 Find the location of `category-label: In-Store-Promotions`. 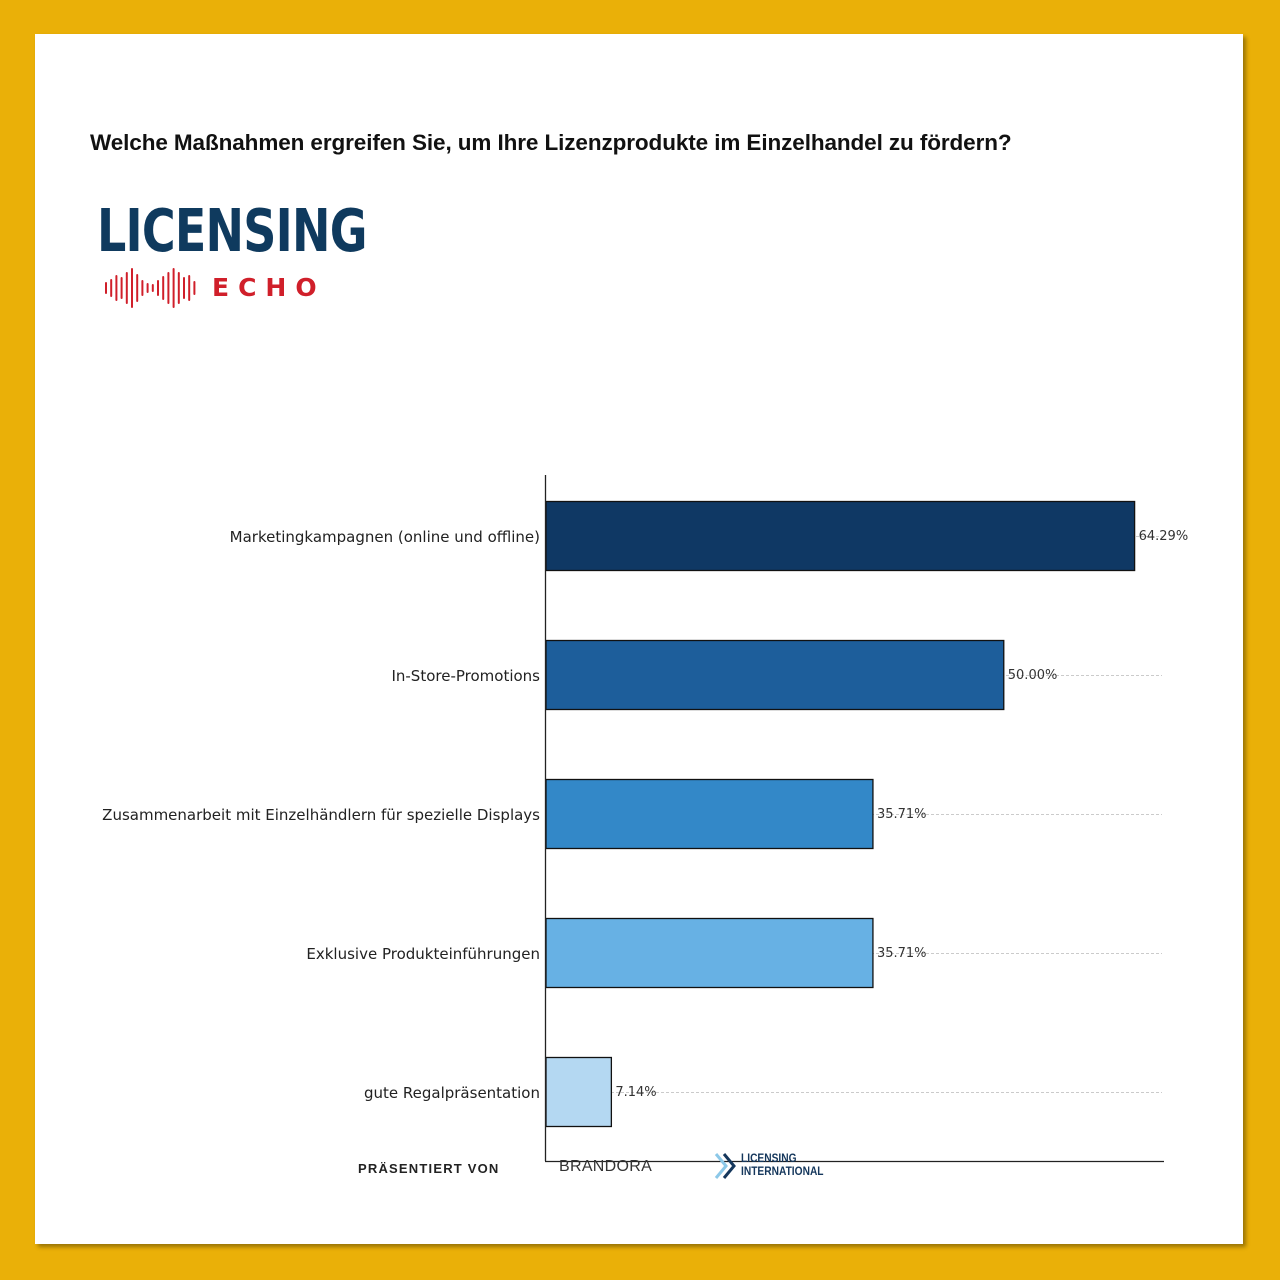

category-label: In-Store-Promotions is located at coordinates (465, 676).